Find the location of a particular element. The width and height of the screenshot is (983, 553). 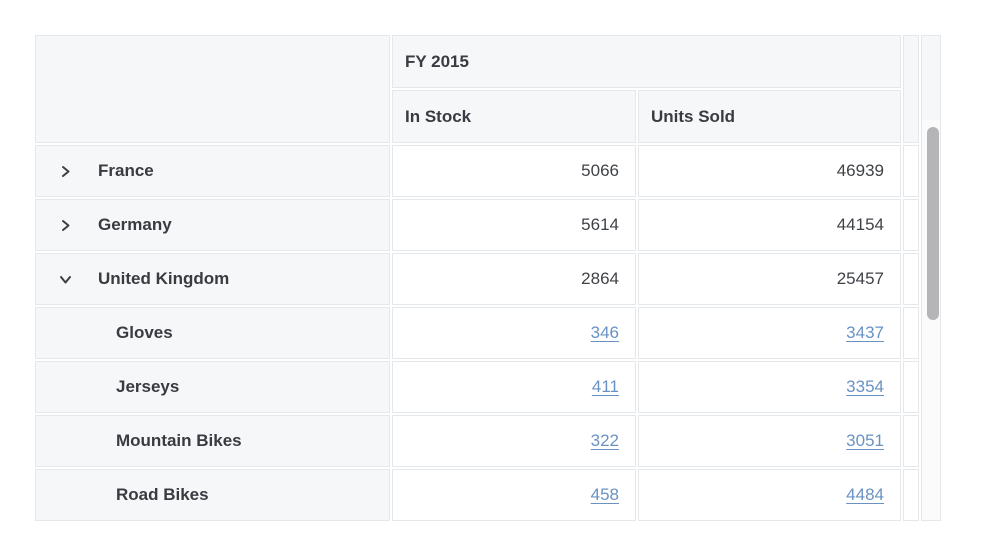

header-filler-cell is located at coordinates (911, 89).